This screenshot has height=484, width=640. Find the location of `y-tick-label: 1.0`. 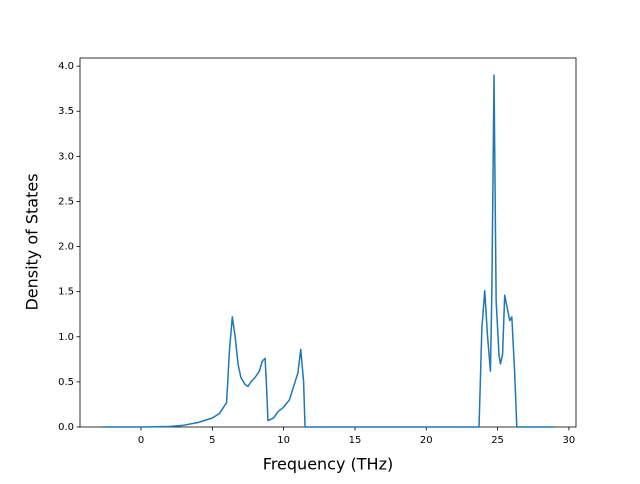

y-tick-label: 1.0 is located at coordinates (66, 337).